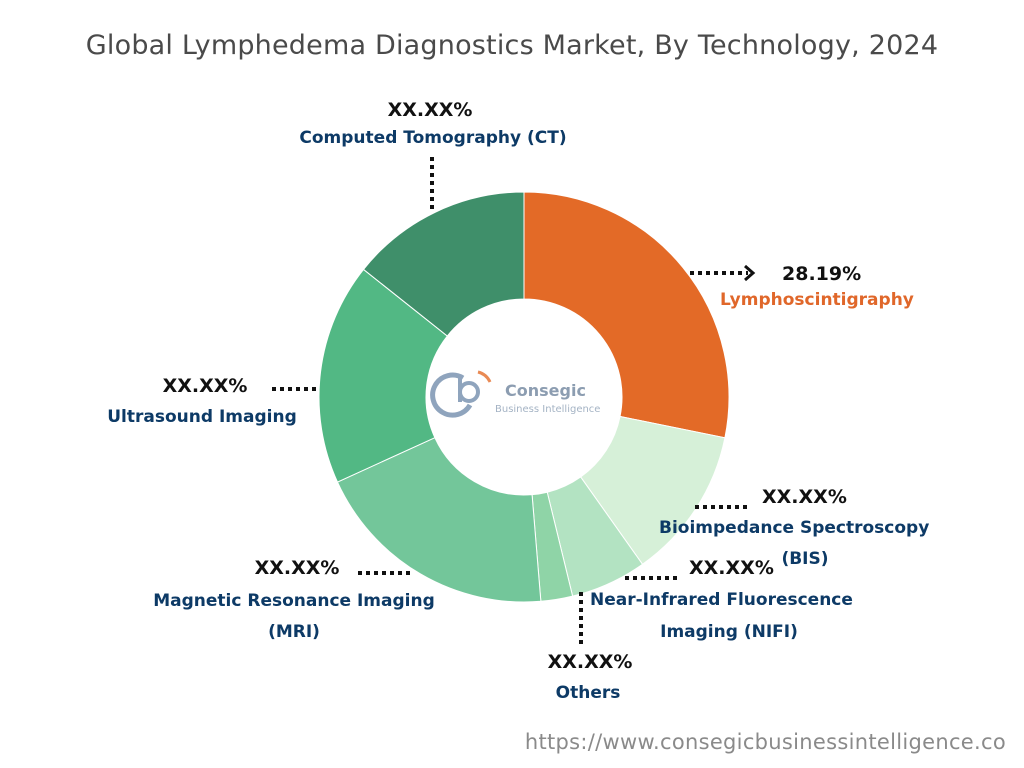 The height and width of the screenshot is (768, 1024). What do you see at coordinates (750, 273) in the screenshot?
I see `leader-arrow-lymphoscintigraphy` at bounding box center [750, 273].